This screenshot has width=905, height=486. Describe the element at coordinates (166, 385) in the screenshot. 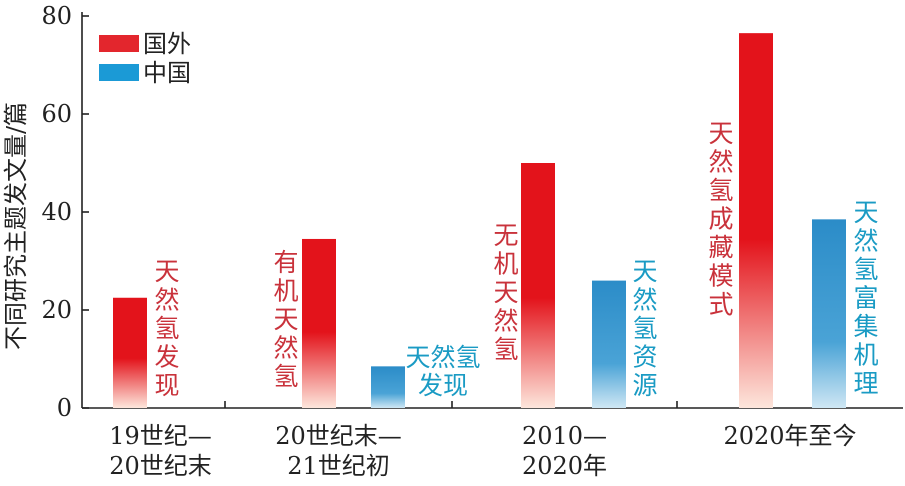

I see `bar-annotation: 现` at that location.